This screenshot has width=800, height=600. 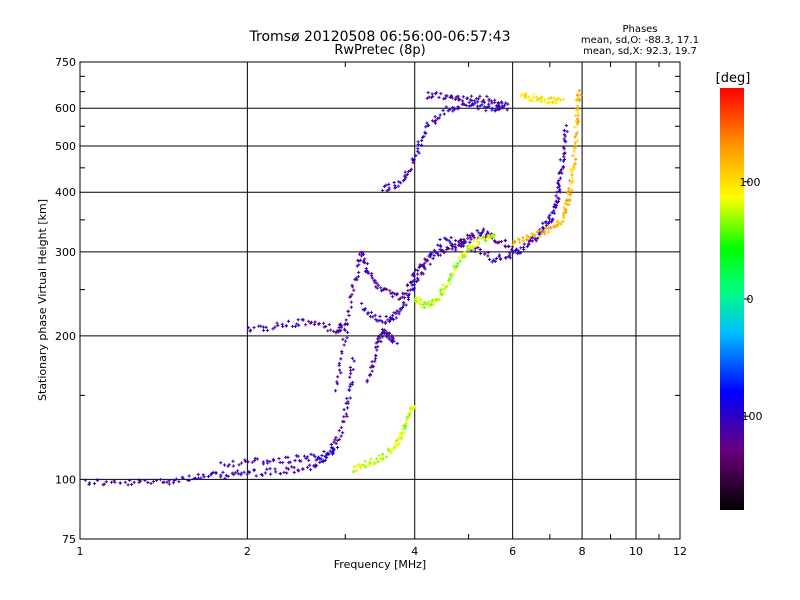 What do you see at coordinates (636, 551) in the screenshot?
I see `x-tick-label: 10` at bounding box center [636, 551].